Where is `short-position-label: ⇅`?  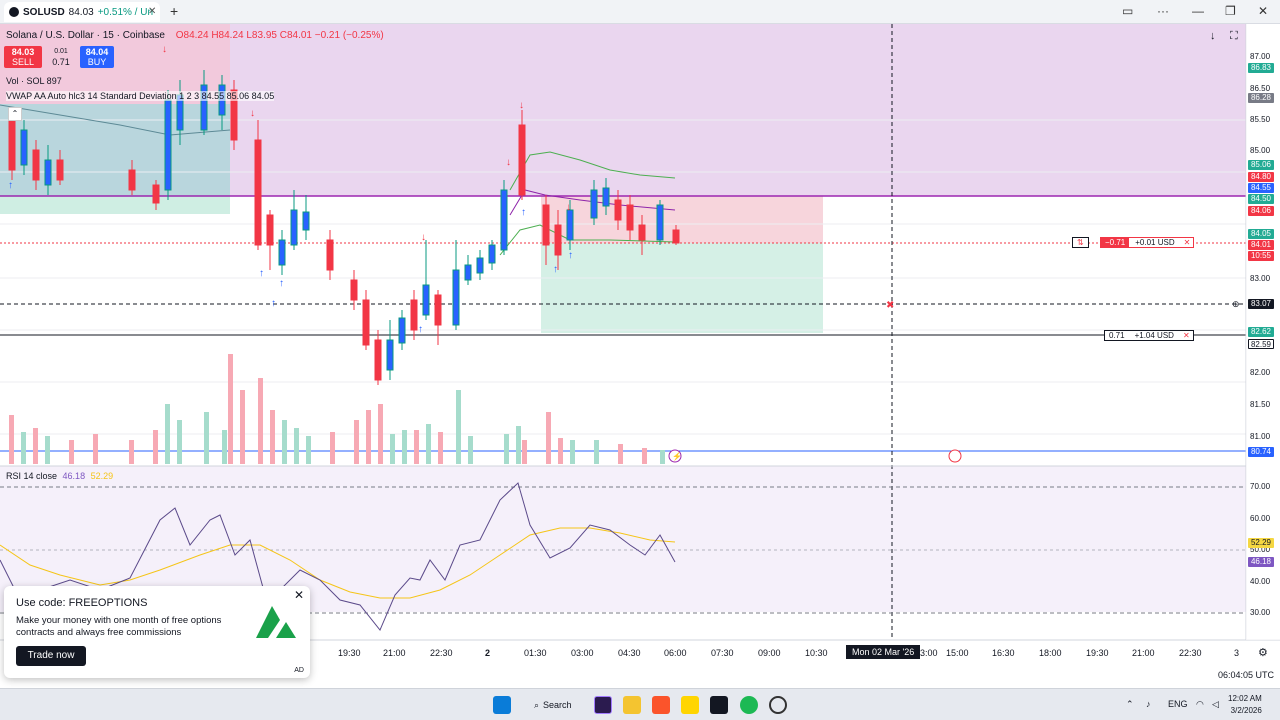 short-position-label: ⇅ is located at coordinates (1080, 242).